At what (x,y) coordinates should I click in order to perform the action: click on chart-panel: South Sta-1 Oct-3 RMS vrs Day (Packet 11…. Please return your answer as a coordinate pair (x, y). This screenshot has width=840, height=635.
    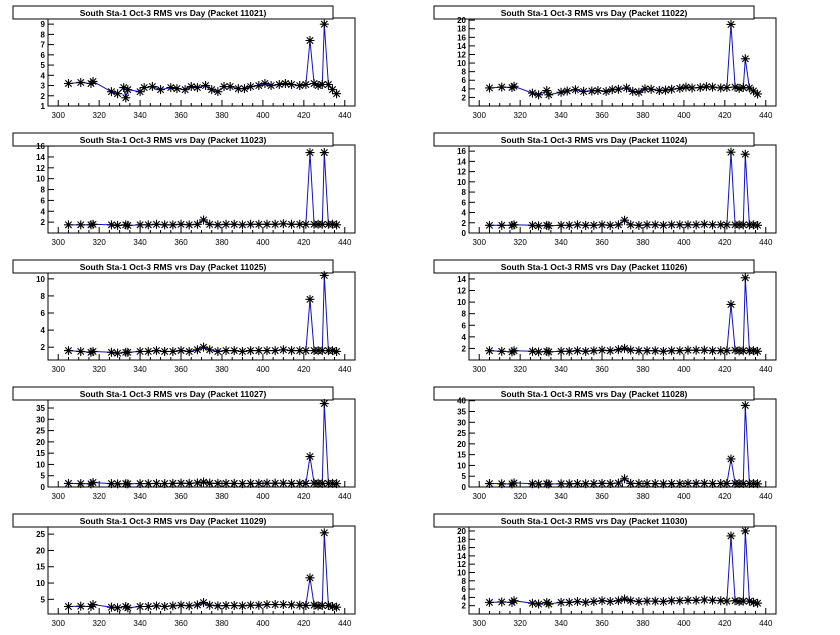
    Looking at the image, I should click on (605, 316).